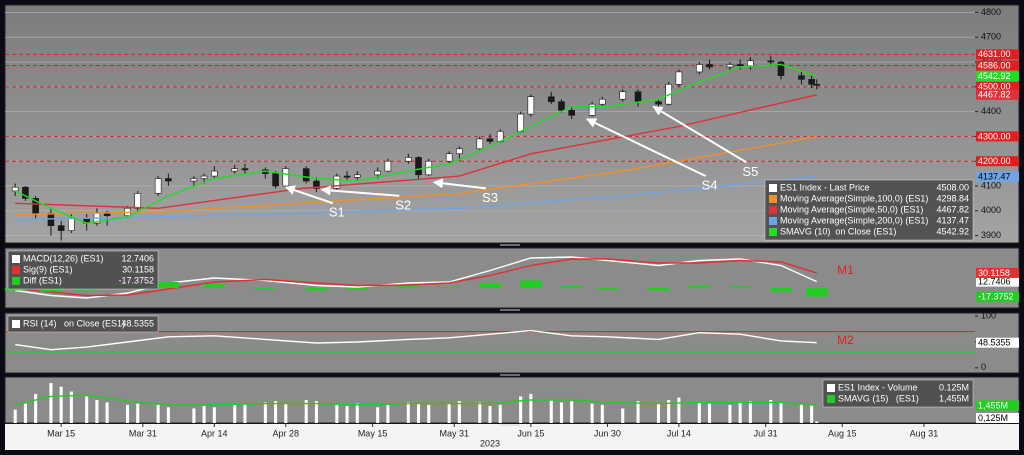 The width and height of the screenshot is (1024, 455). I want to click on value-tag-label: 4586.00, so click(994, 65).